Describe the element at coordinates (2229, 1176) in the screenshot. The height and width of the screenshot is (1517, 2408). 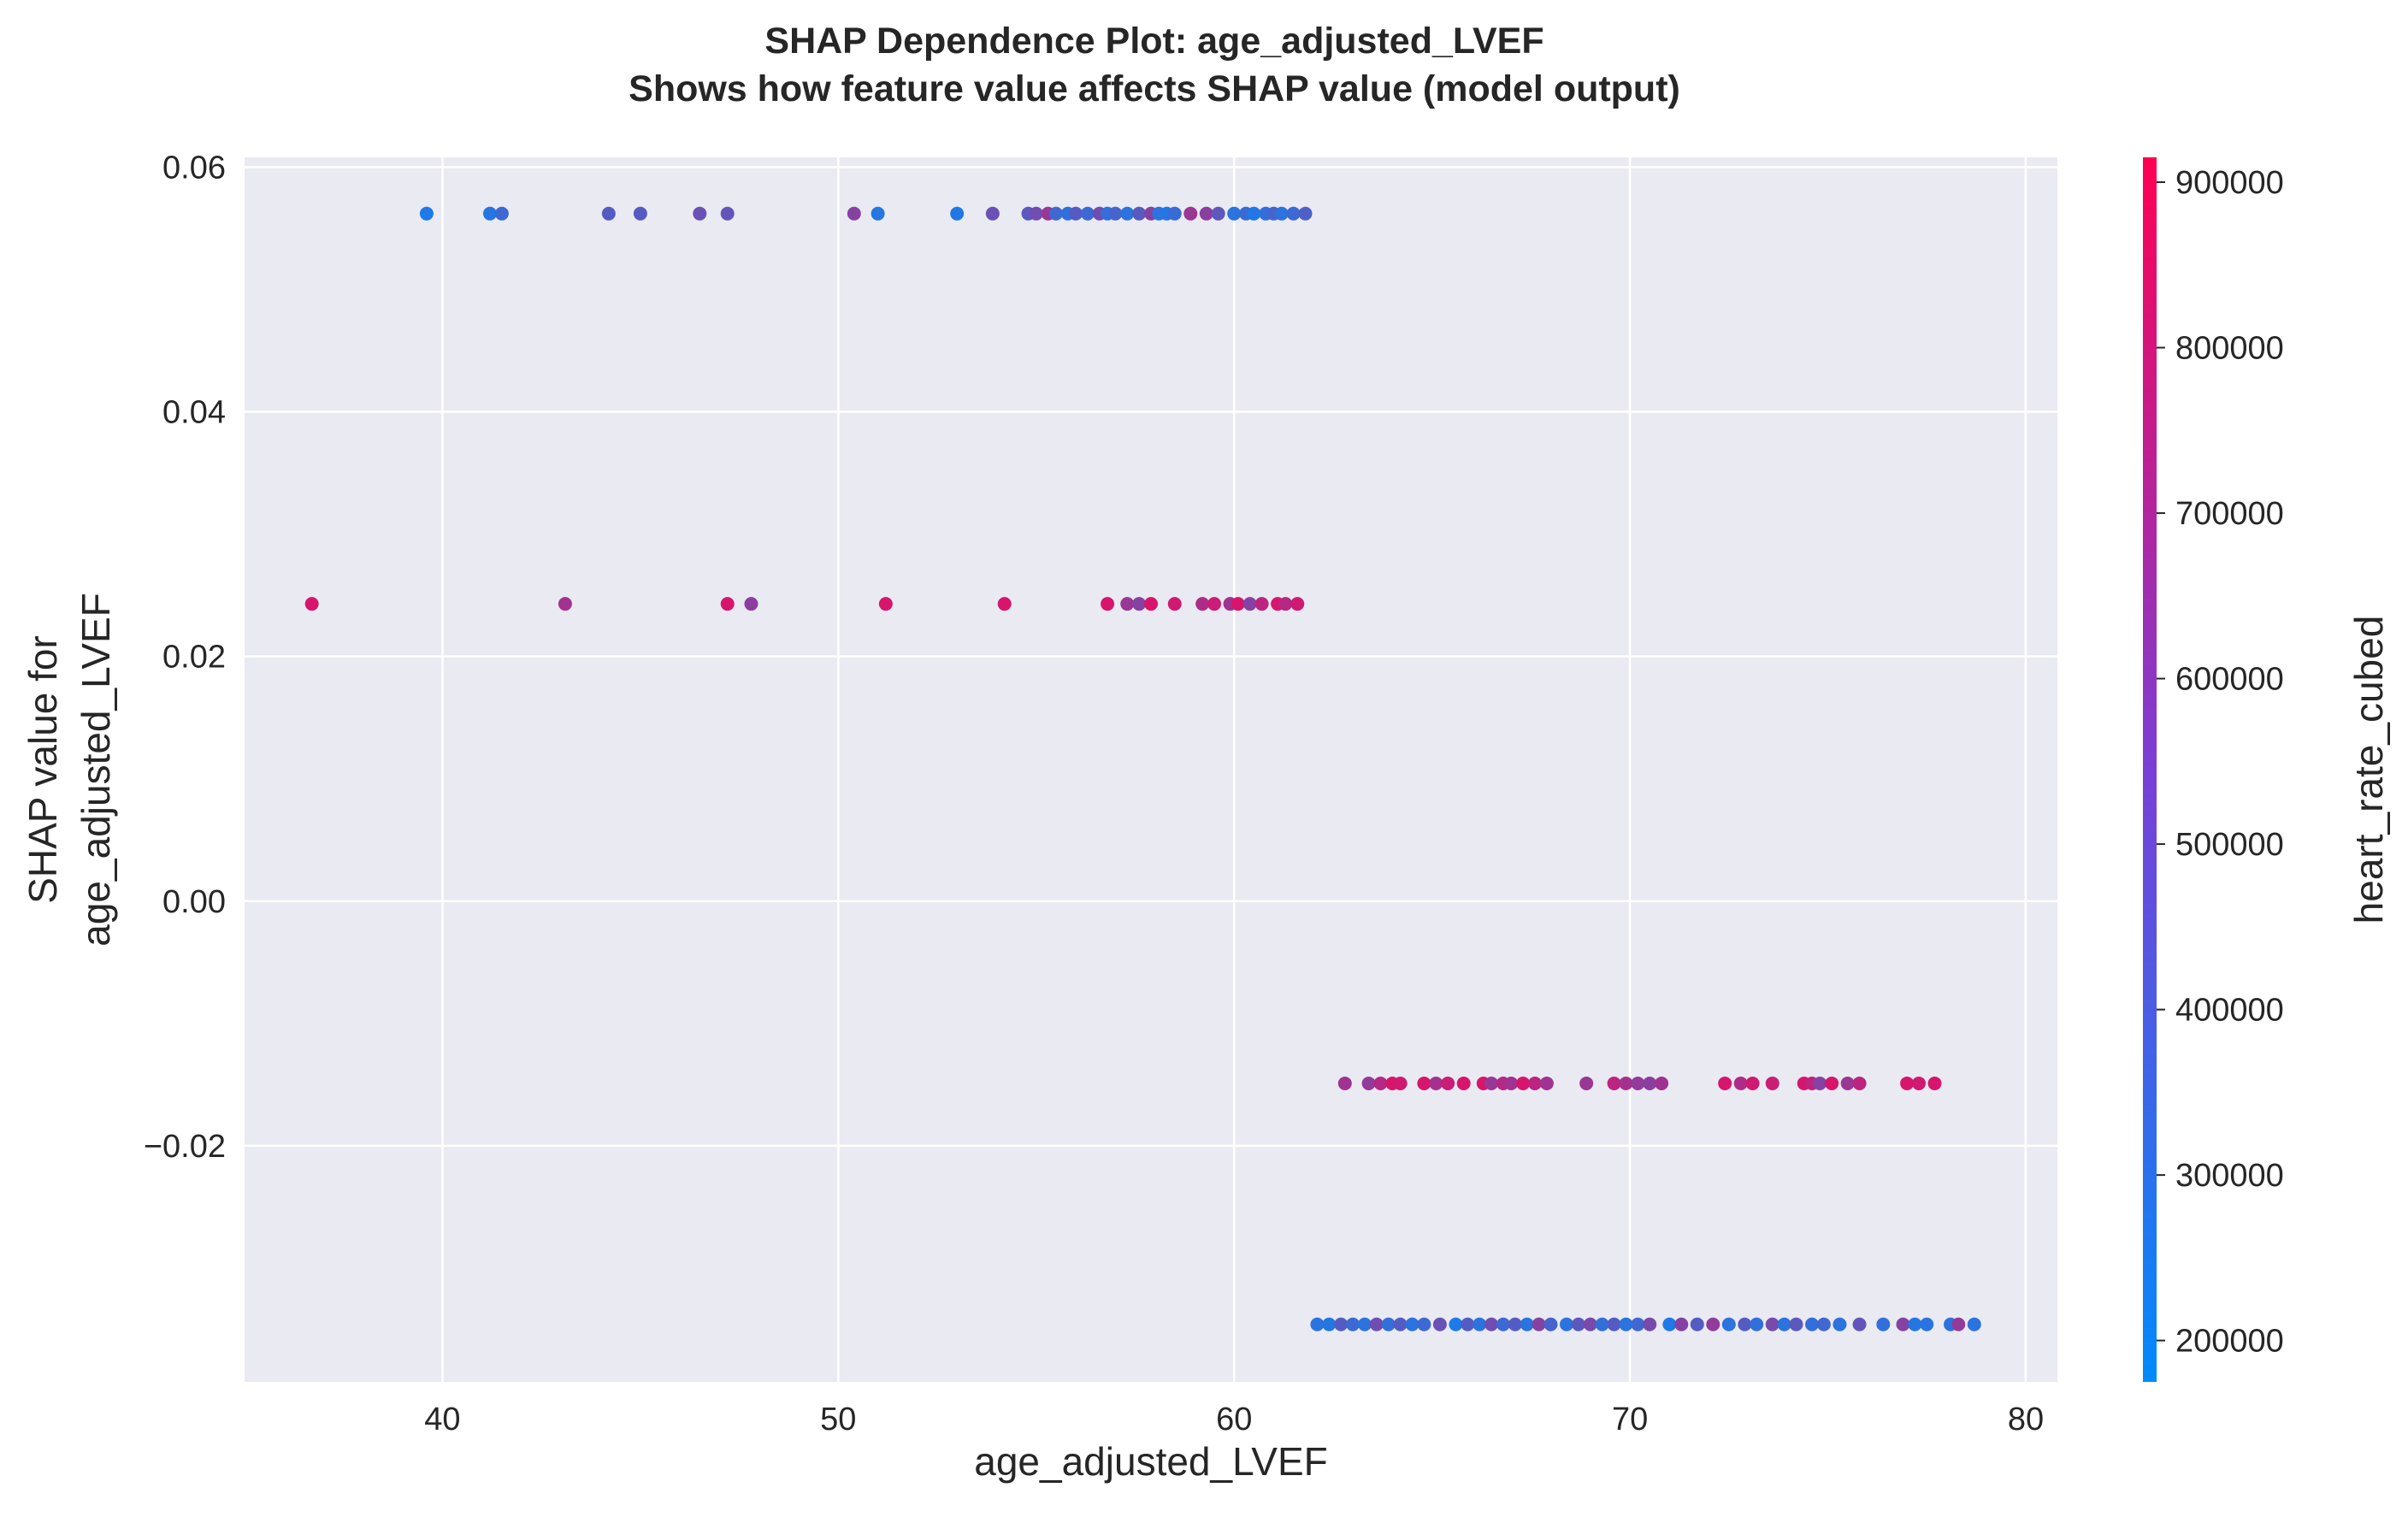
I see `colorbar-tick-label: 300000` at that location.